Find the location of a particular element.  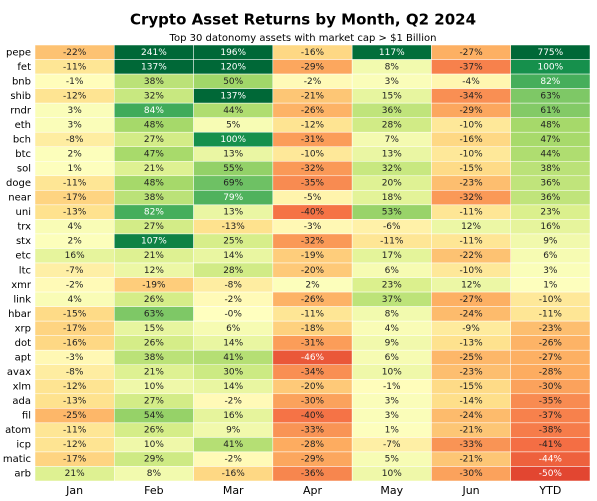

cell-label: -4% is located at coordinates (471, 82).